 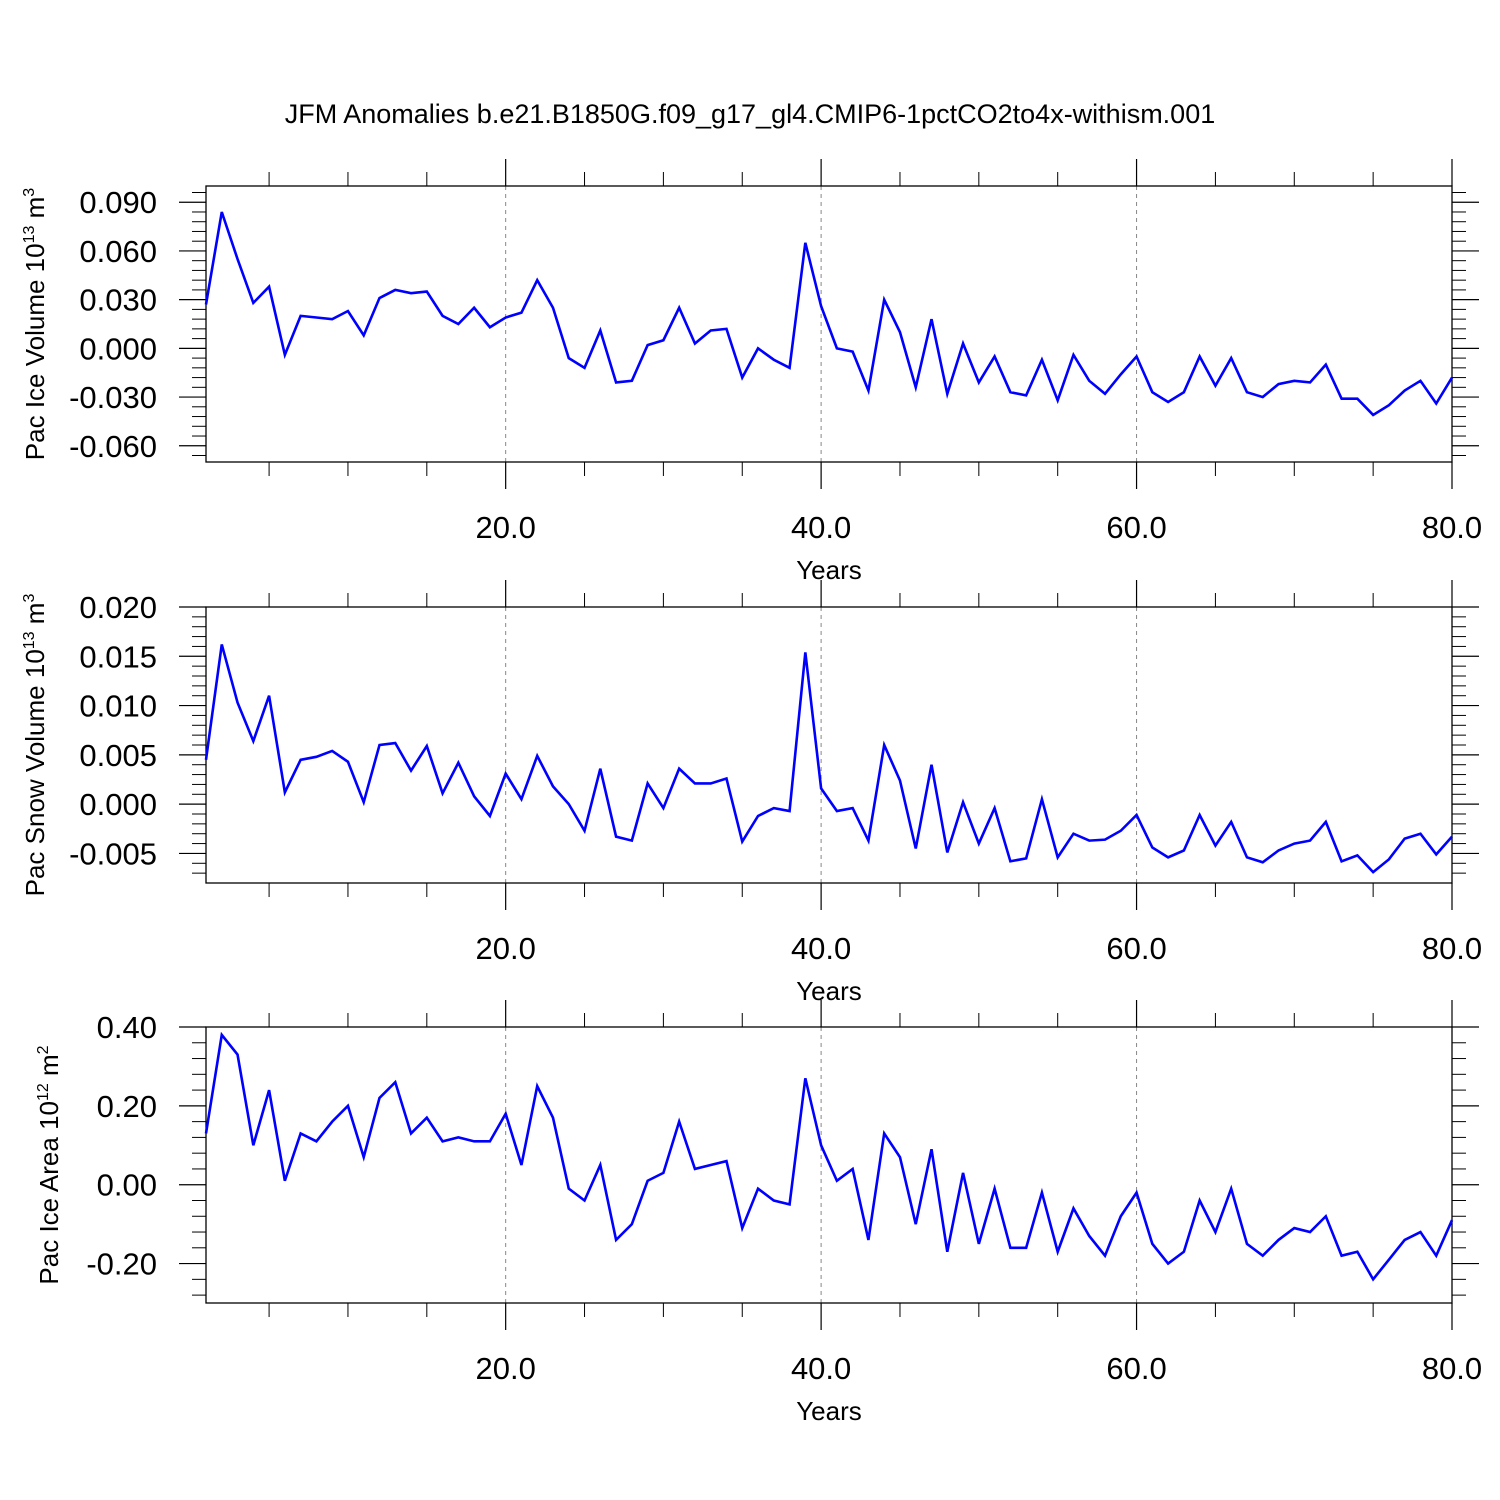 I want to click on panel-ice-area-xtick-label: 20.0, so click(x=505, y=1368).